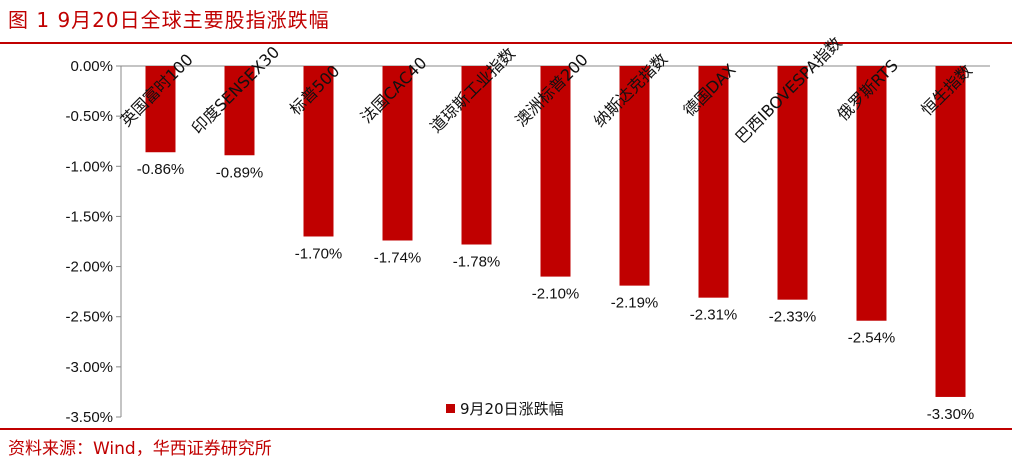 Image resolution: width=1012 pixels, height=462 pixels. Describe the element at coordinates (89, 317) in the screenshot. I see `y-tick-label: -2.50%` at that location.